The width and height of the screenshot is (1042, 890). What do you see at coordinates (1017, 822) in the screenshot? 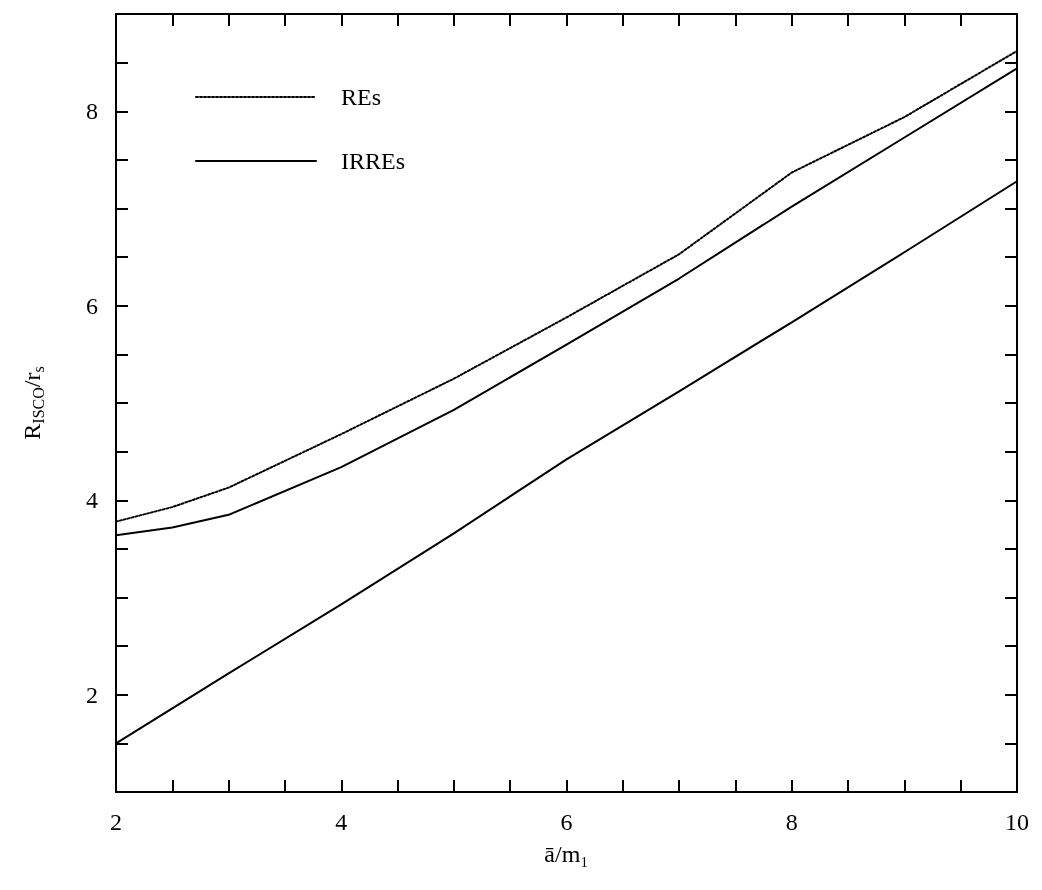
I see `x-tick-label: 10` at bounding box center [1017, 822].